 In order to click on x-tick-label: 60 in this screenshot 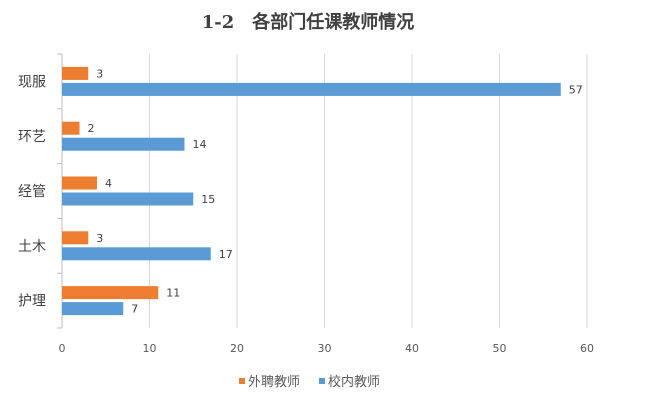, I will do `click(587, 348)`.